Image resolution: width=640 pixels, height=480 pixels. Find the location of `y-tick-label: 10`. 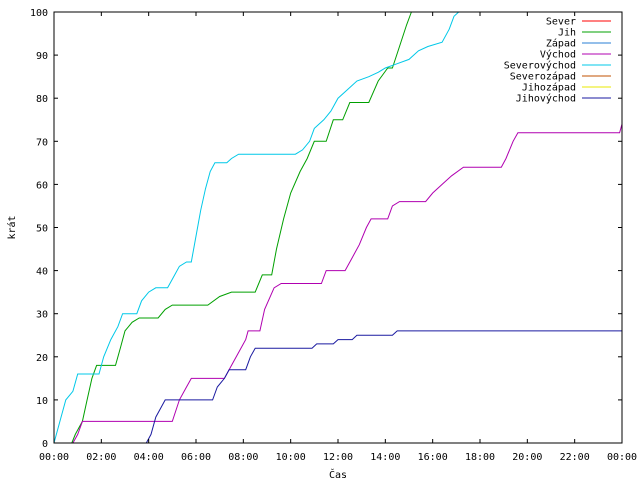

y-tick-label: 10 is located at coordinates (42, 401).